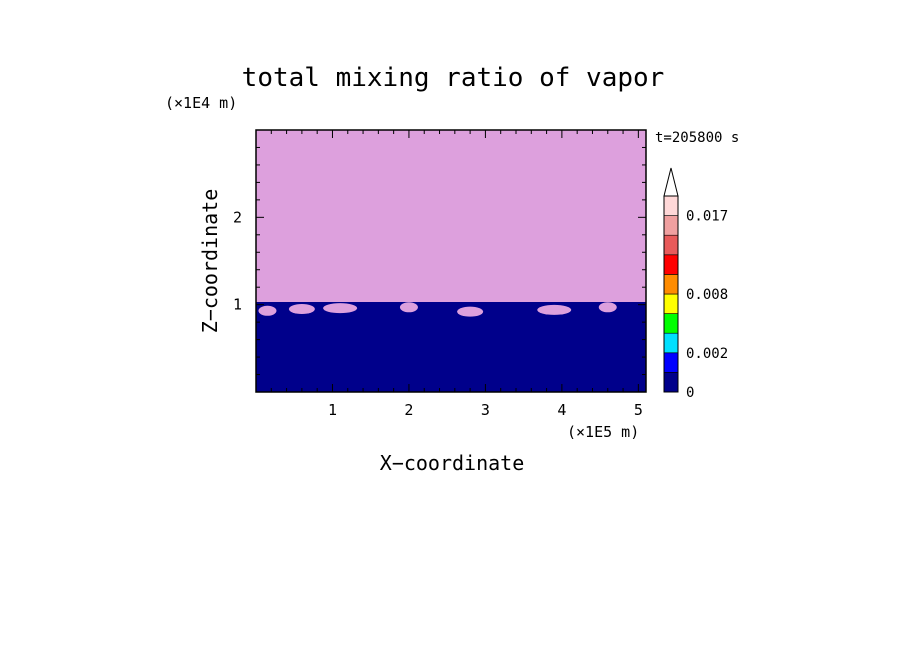 This screenshot has width=904, height=654. What do you see at coordinates (707, 295) in the screenshot?
I see `colorbar-label: 0.008` at bounding box center [707, 295].